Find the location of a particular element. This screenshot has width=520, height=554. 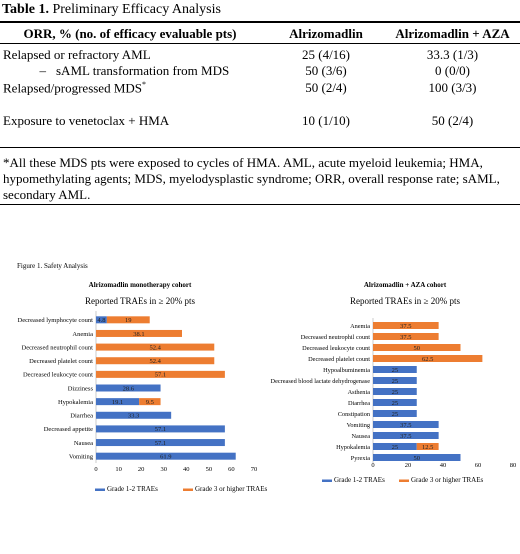

data-label: 50 is located at coordinates (417, 348).